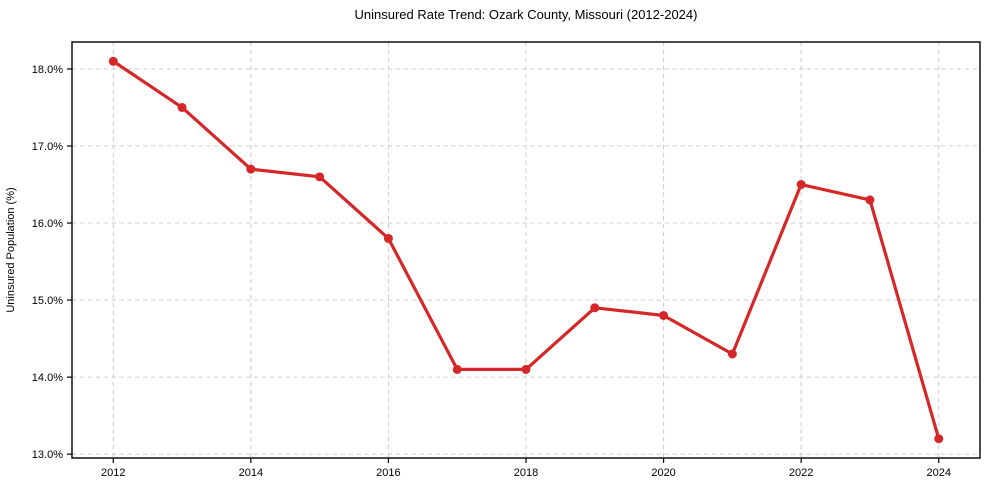  Describe the element at coordinates (251, 473) in the screenshot. I see `x-tick-label: 2014` at that location.